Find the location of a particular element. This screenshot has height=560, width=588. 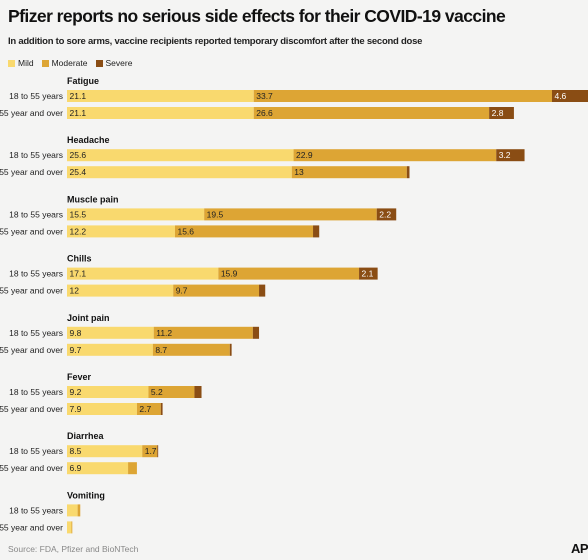

data-label: 8.7 is located at coordinates (161, 350).